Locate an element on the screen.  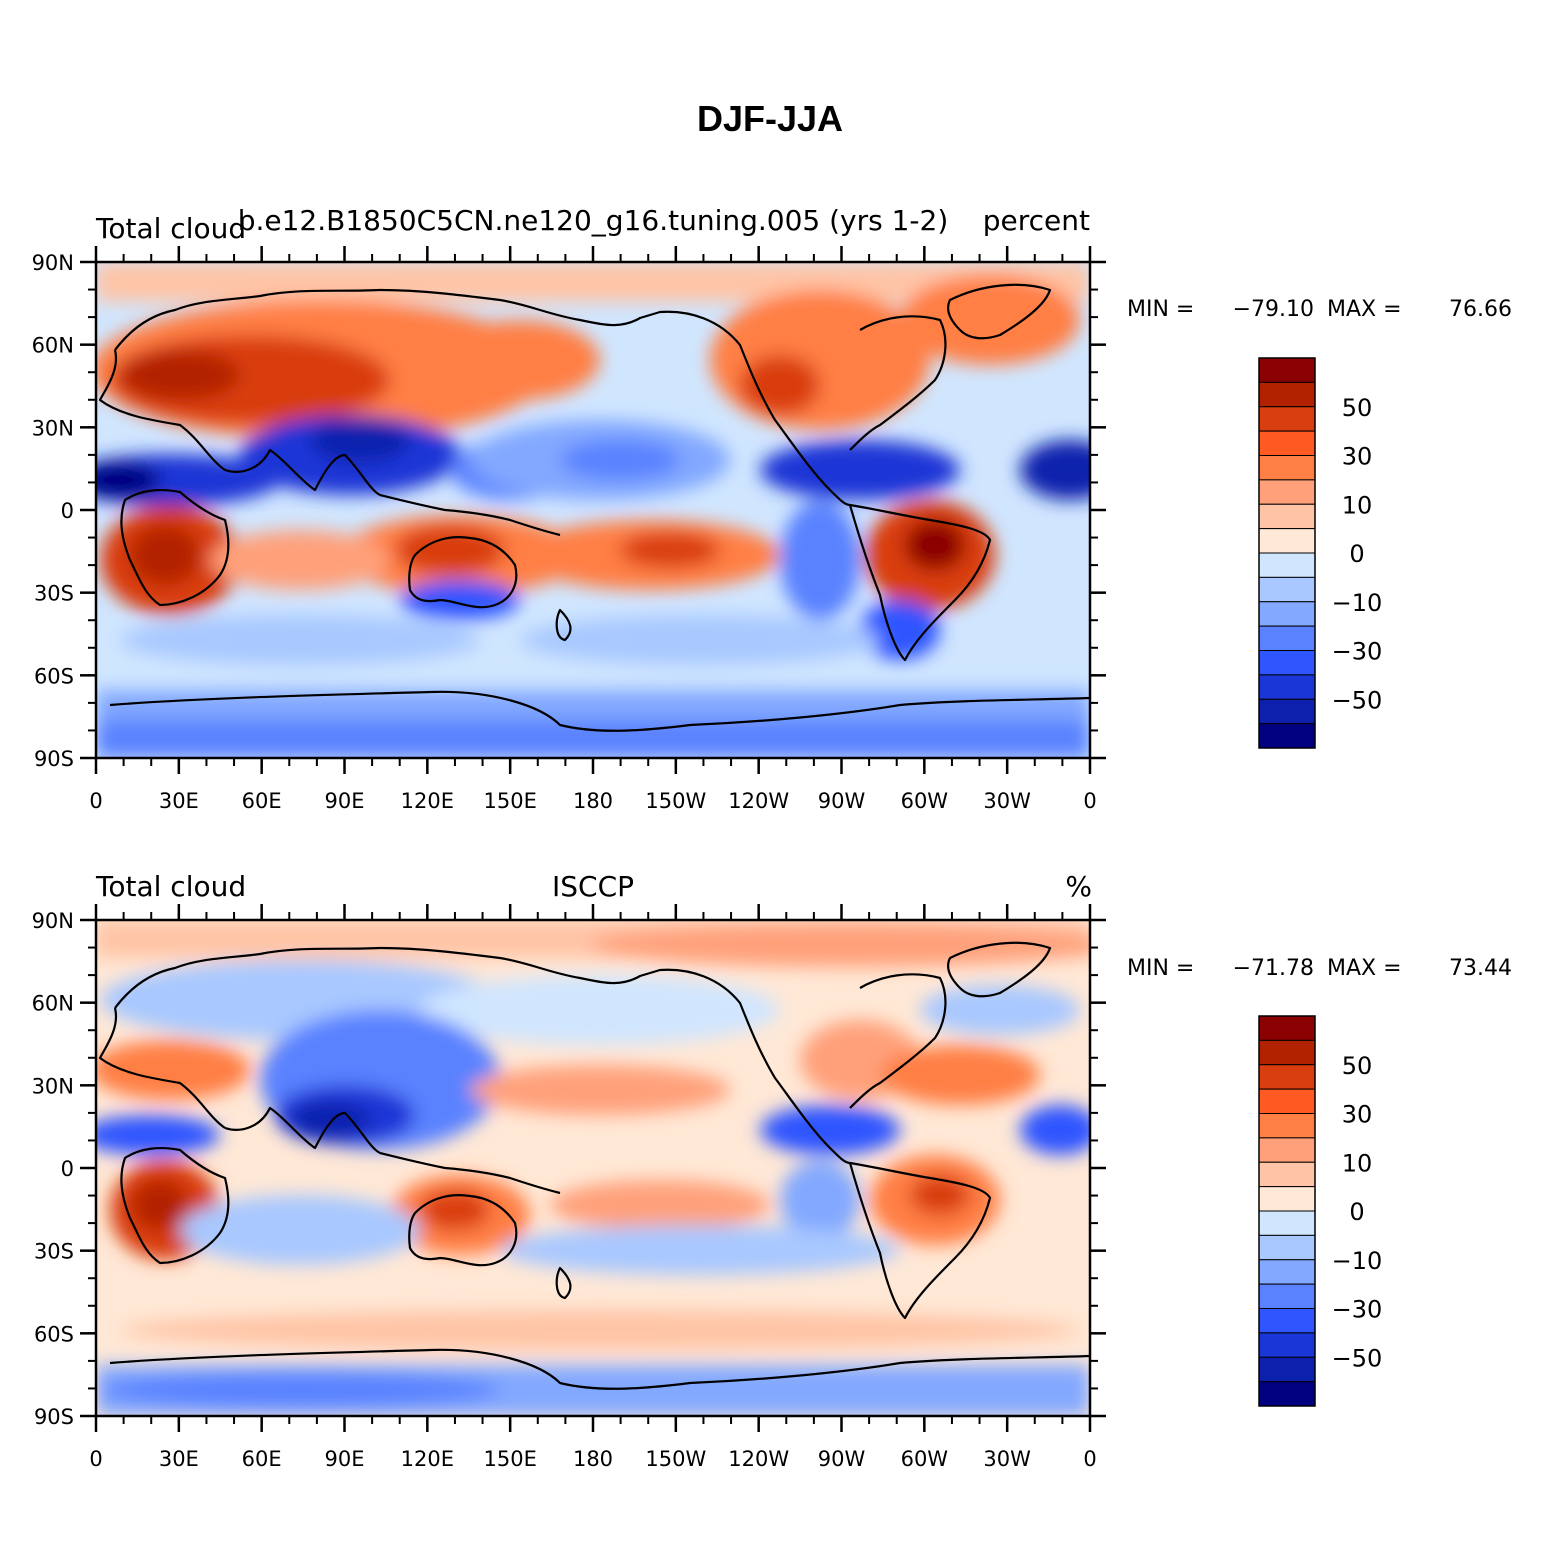
max-value: 73.44 is located at coordinates (1480, 968).